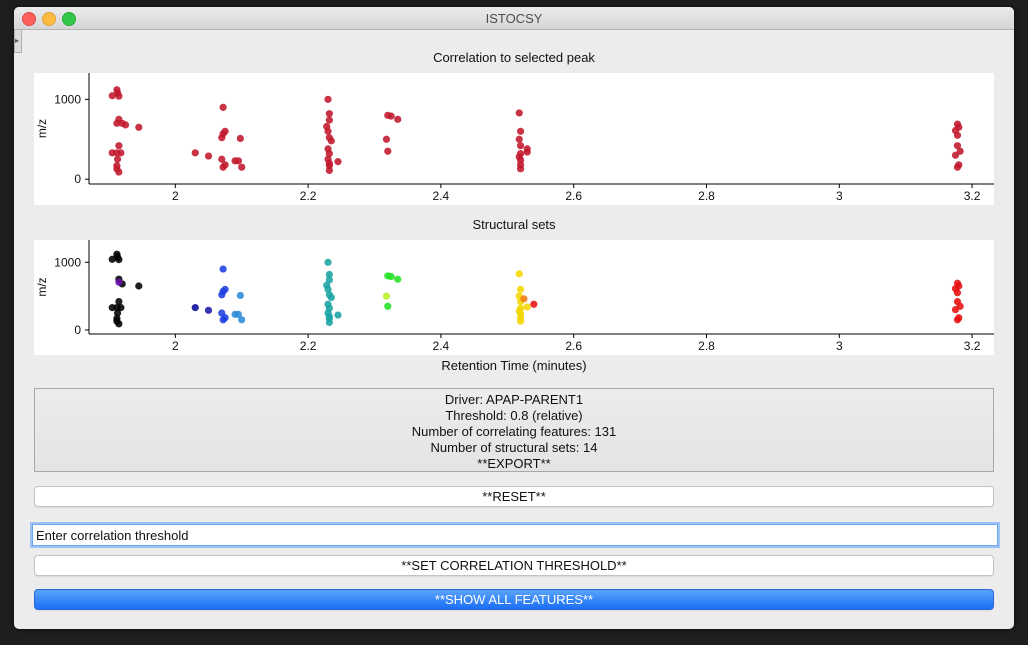  What do you see at coordinates (514, 463) in the screenshot?
I see `export-link: **EXPORT**` at bounding box center [514, 463].